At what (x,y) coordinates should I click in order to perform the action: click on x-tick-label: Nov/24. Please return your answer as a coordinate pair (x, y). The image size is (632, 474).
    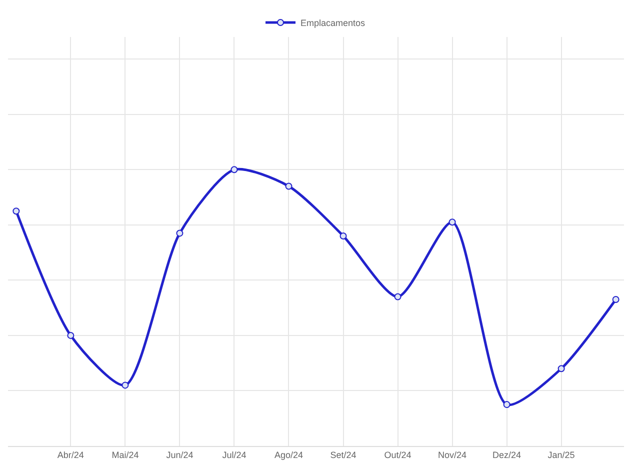
    Looking at the image, I should click on (452, 455).